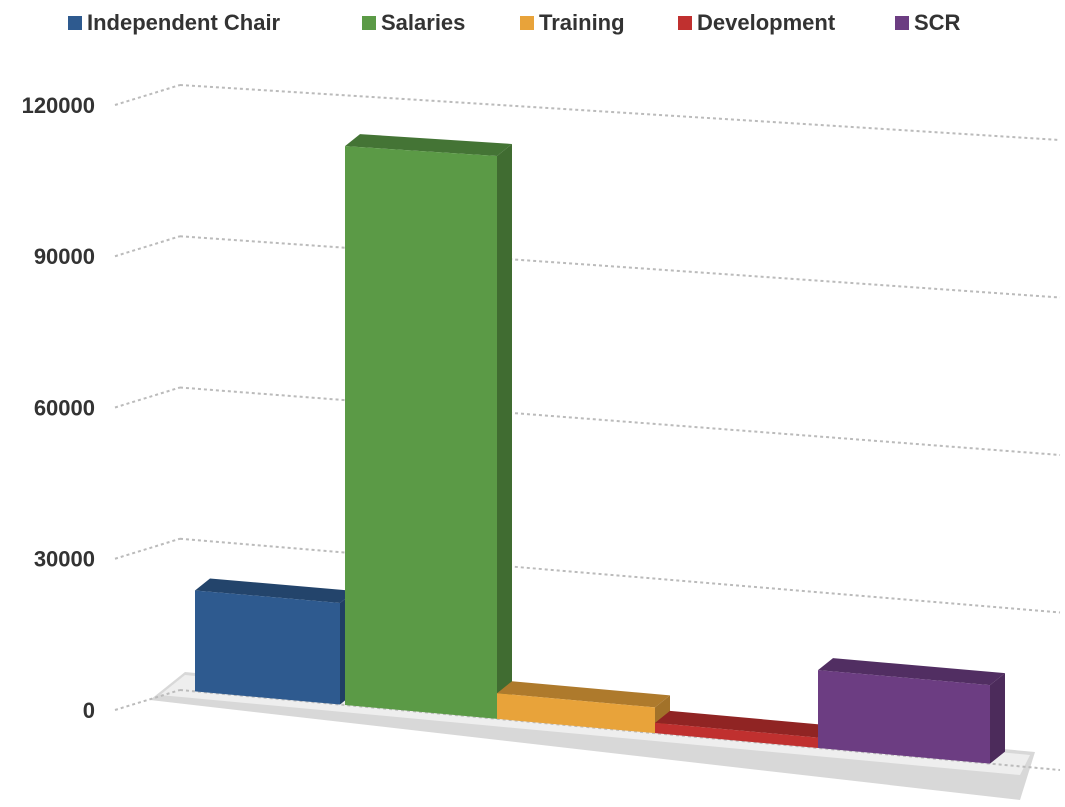  I want to click on legend-label: Training, so click(582, 22).